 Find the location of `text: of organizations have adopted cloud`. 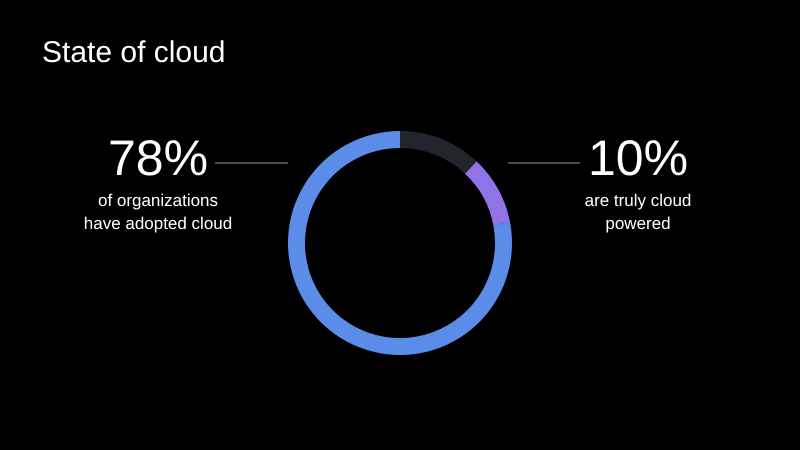

text: of organizations have adopted cloud is located at coordinates (158, 212).